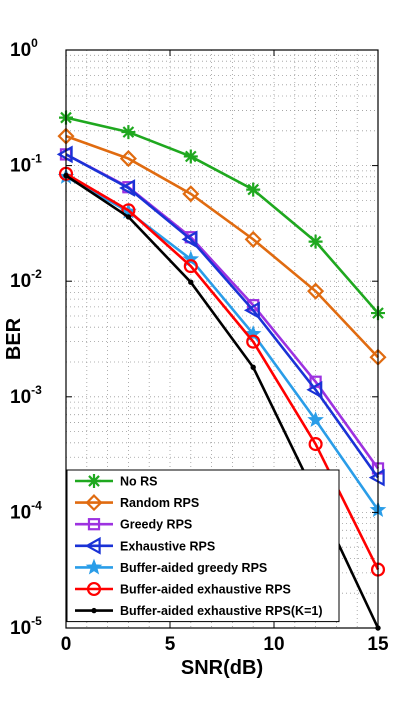  I want to click on x-tick-label: 0, so click(66, 644).